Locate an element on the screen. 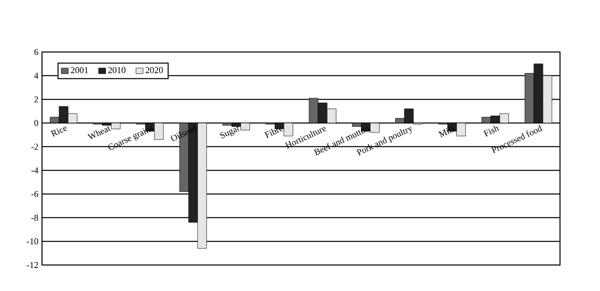 The height and width of the screenshot is (291, 600). y-tick-label: -4 is located at coordinates (34, 170).